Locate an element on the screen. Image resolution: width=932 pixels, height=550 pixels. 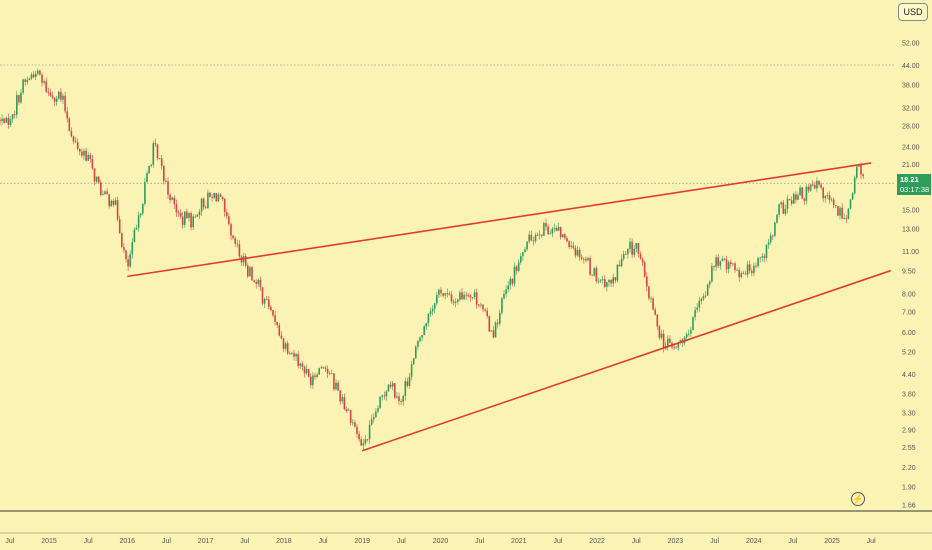
price-tick-label: 1.90 is located at coordinates (909, 487).